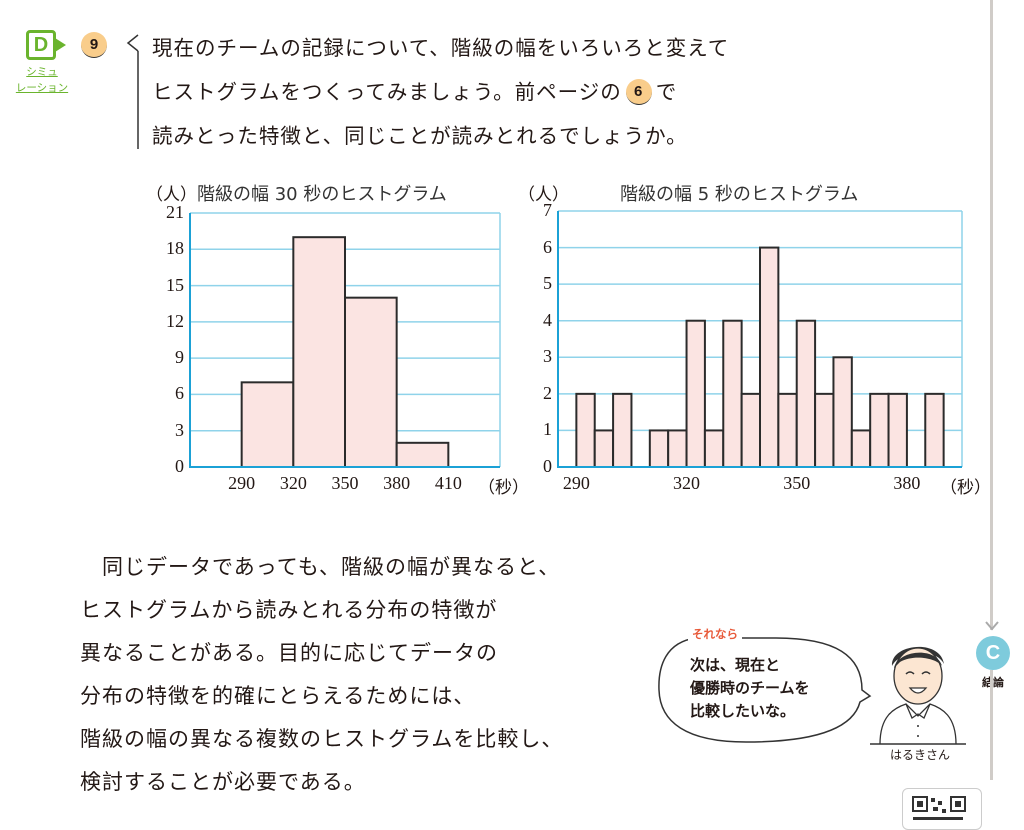 This screenshot has width=1024, height=830. I want to click on question-line-1: 現在のチームの記録について、階級の幅をいろいろと変えて, so click(441, 48).